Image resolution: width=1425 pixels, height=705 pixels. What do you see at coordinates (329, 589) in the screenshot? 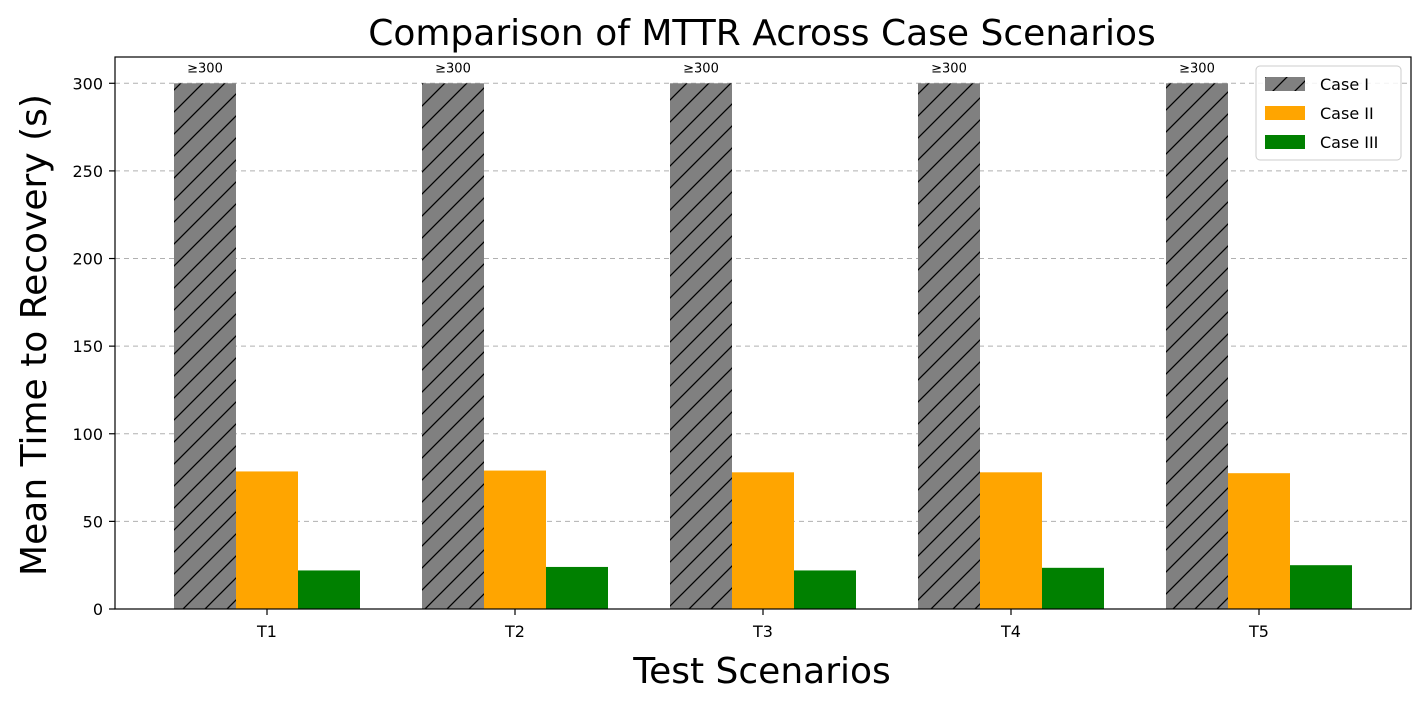
I see `bar-case-iii-t1` at bounding box center [329, 589].